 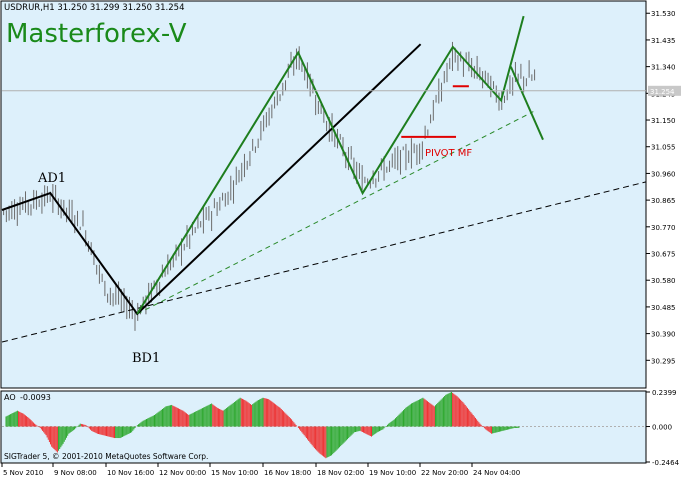 What do you see at coordinates (663, 174) in the screenshot?
I see `price-tick-label: 30.960` at bounding box center [663, 174].